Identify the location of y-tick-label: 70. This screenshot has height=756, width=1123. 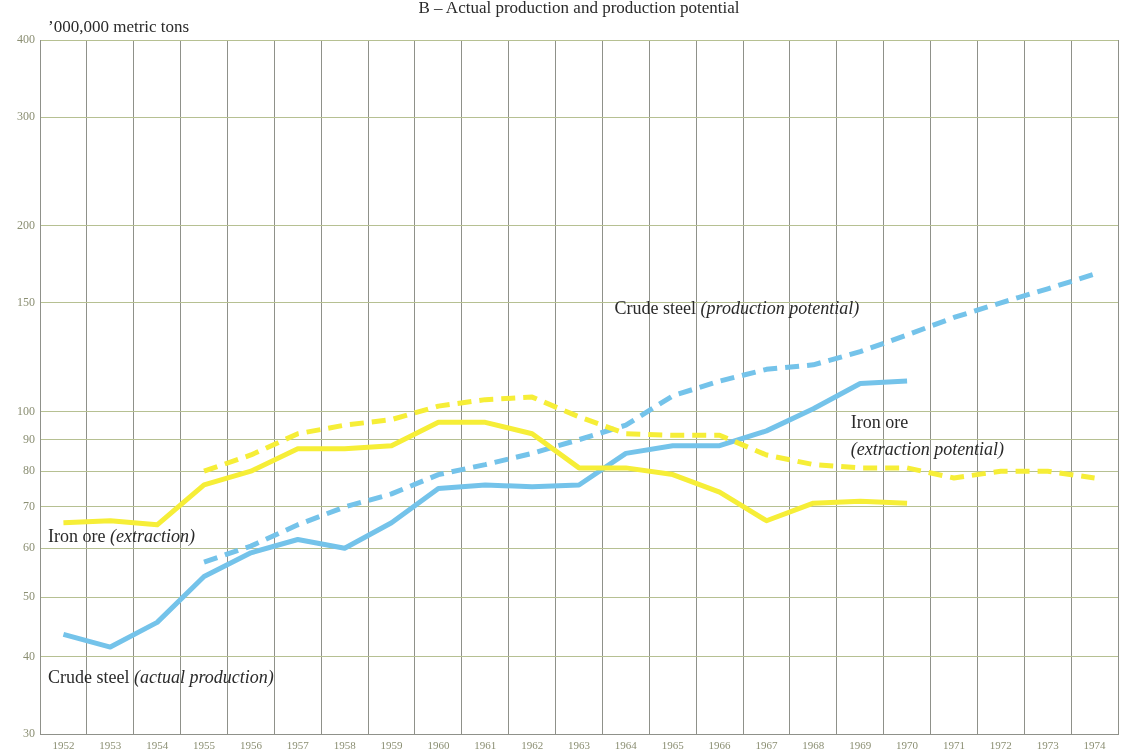
(29, 506).